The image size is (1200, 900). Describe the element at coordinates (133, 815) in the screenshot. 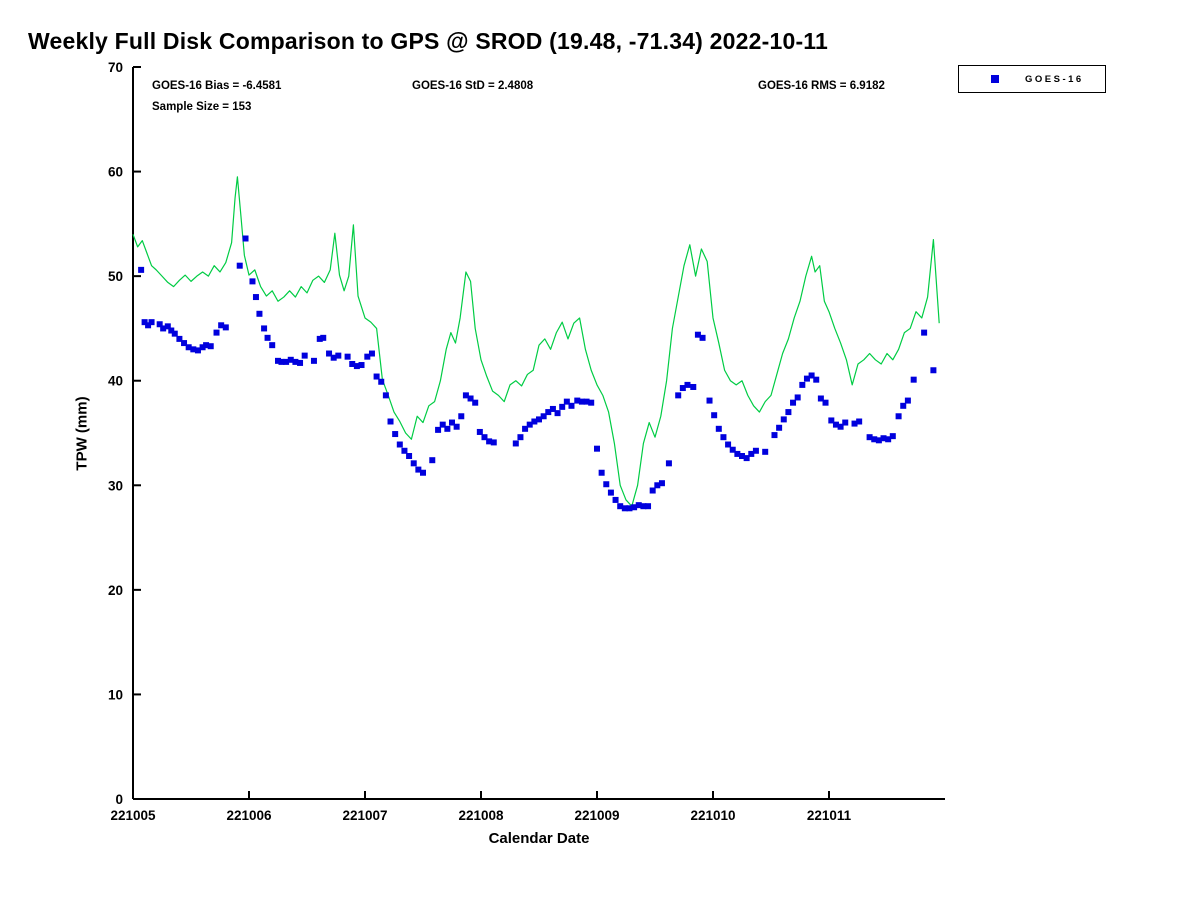

I see `x-tick-label: 221005` at that location.